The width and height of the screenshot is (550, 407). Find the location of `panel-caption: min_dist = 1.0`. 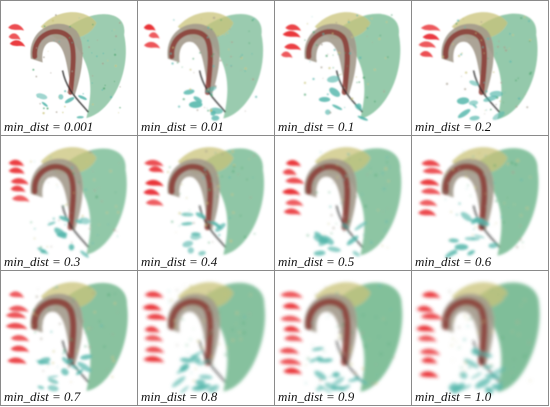

panel-caption: min_dist = 1.0 is located at coordinates (453, 396).